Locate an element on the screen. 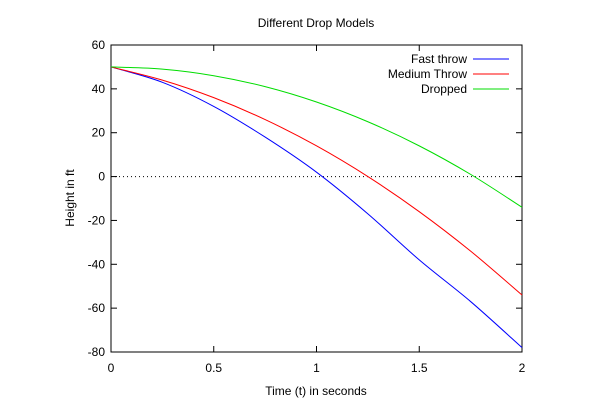  y-tick-label: -20 is located at coordinates (97, 220).